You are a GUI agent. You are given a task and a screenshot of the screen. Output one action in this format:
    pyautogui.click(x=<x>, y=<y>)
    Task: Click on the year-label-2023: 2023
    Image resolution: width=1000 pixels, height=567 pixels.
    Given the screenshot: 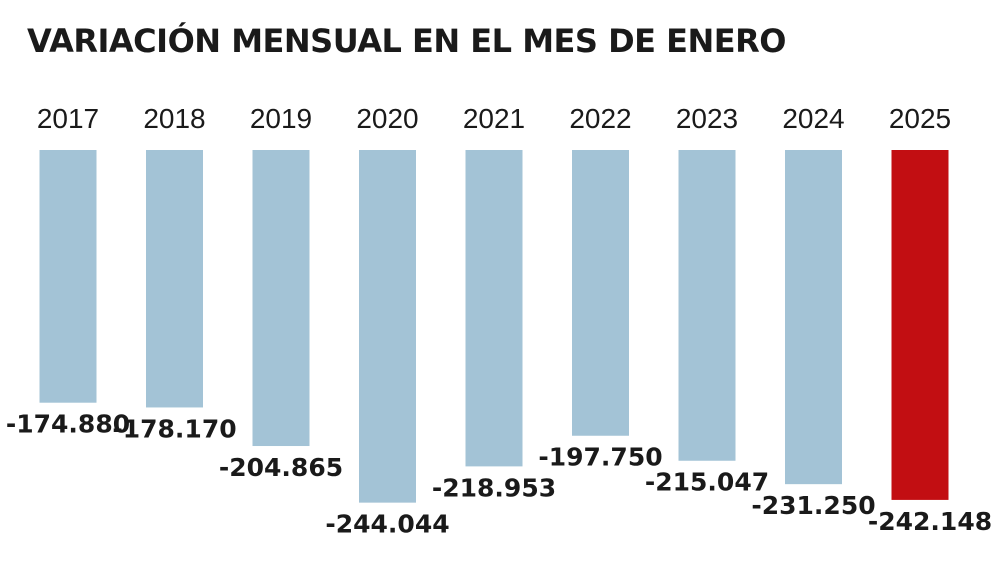 What is the action you would take?
    pyautogui.click(x=707, y=118)
    